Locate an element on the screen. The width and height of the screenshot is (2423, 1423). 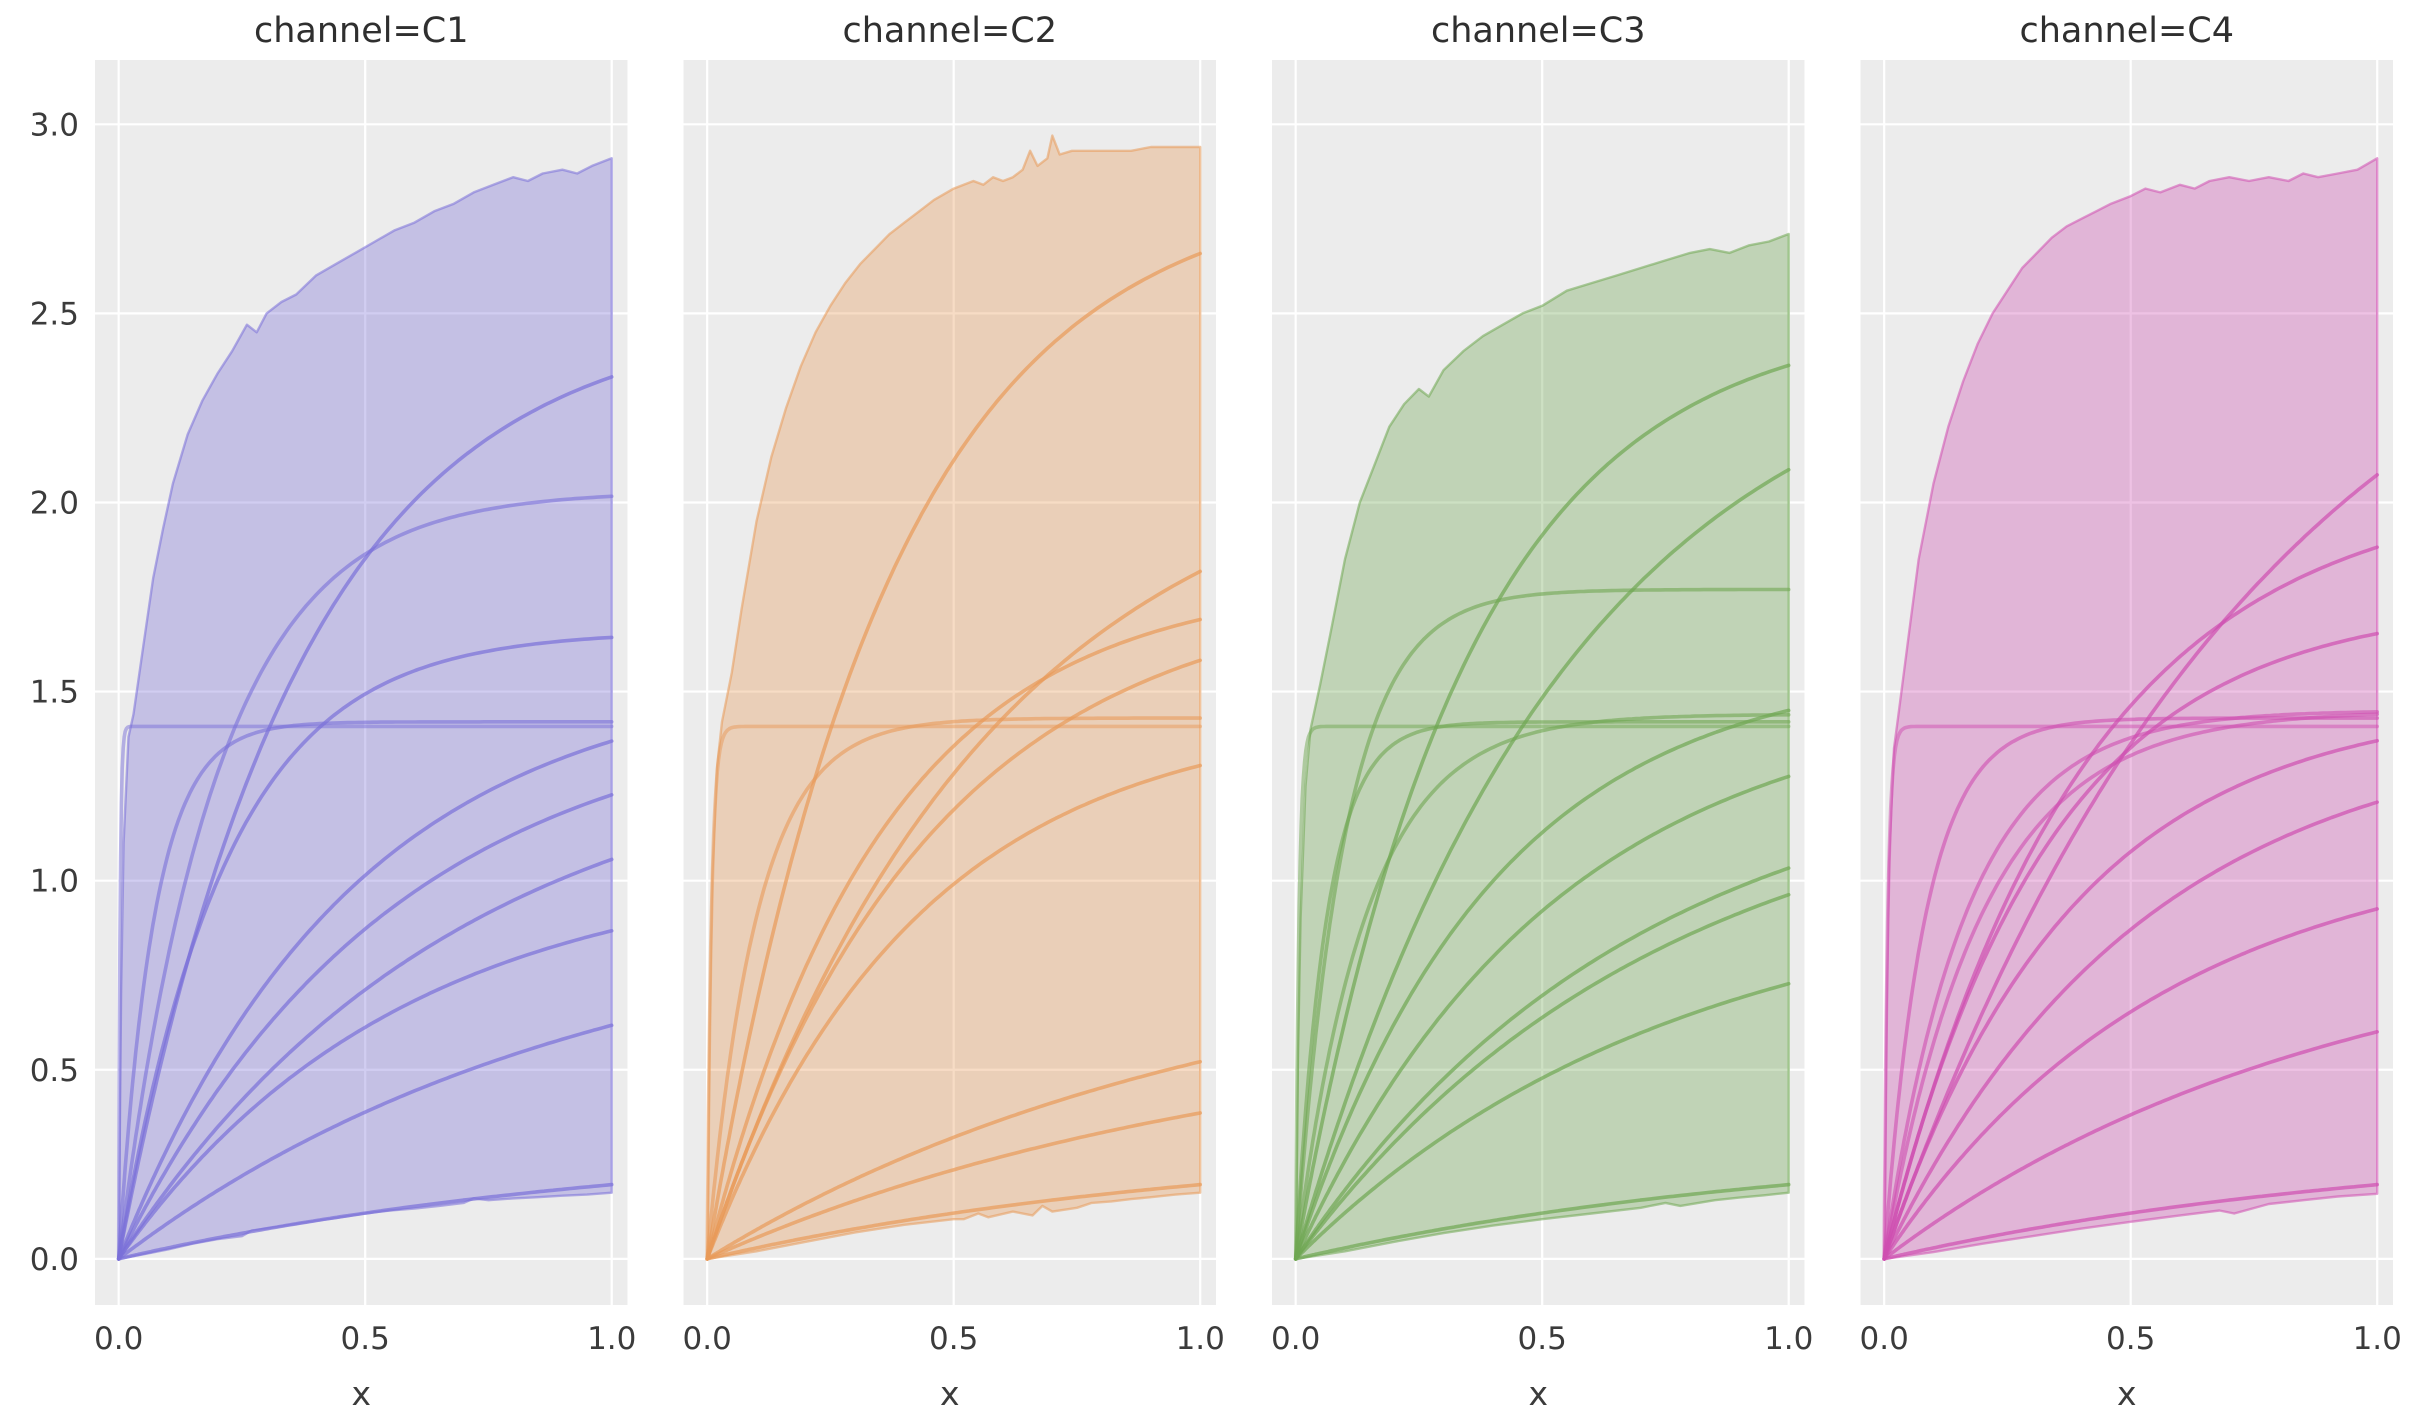
y-tick-label: 0.0 is located at coordinates (54, 1260).